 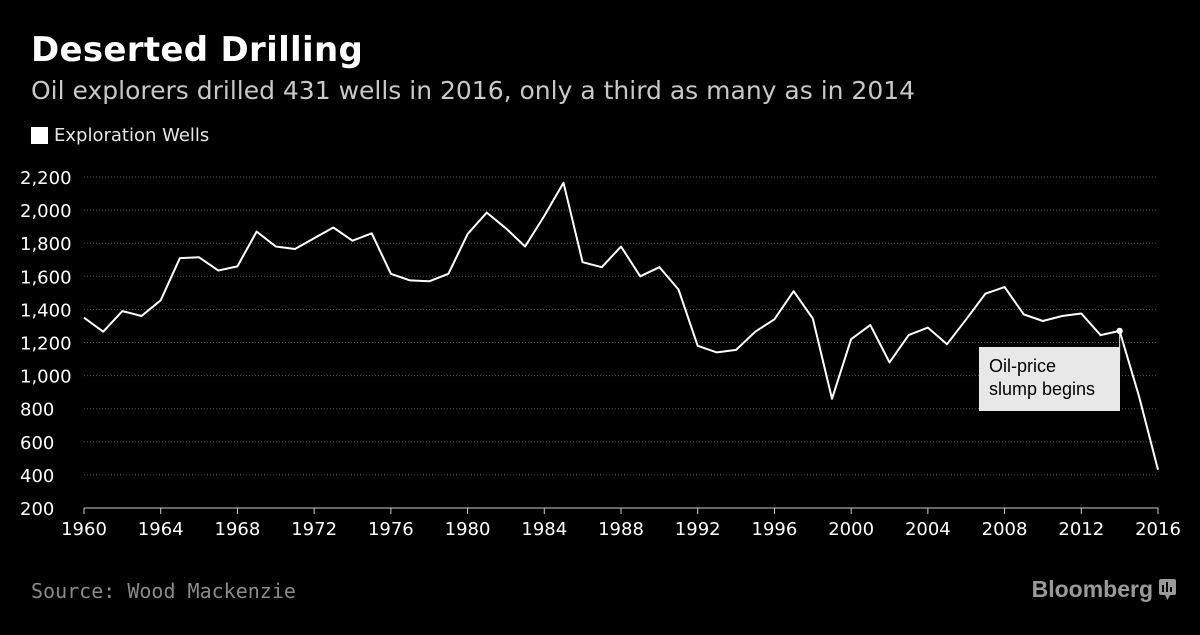 What do you see at coordinates (46, 310) in the screenshot?
I see `y-tick-label: 1,400` at bounding box center [46, 310].